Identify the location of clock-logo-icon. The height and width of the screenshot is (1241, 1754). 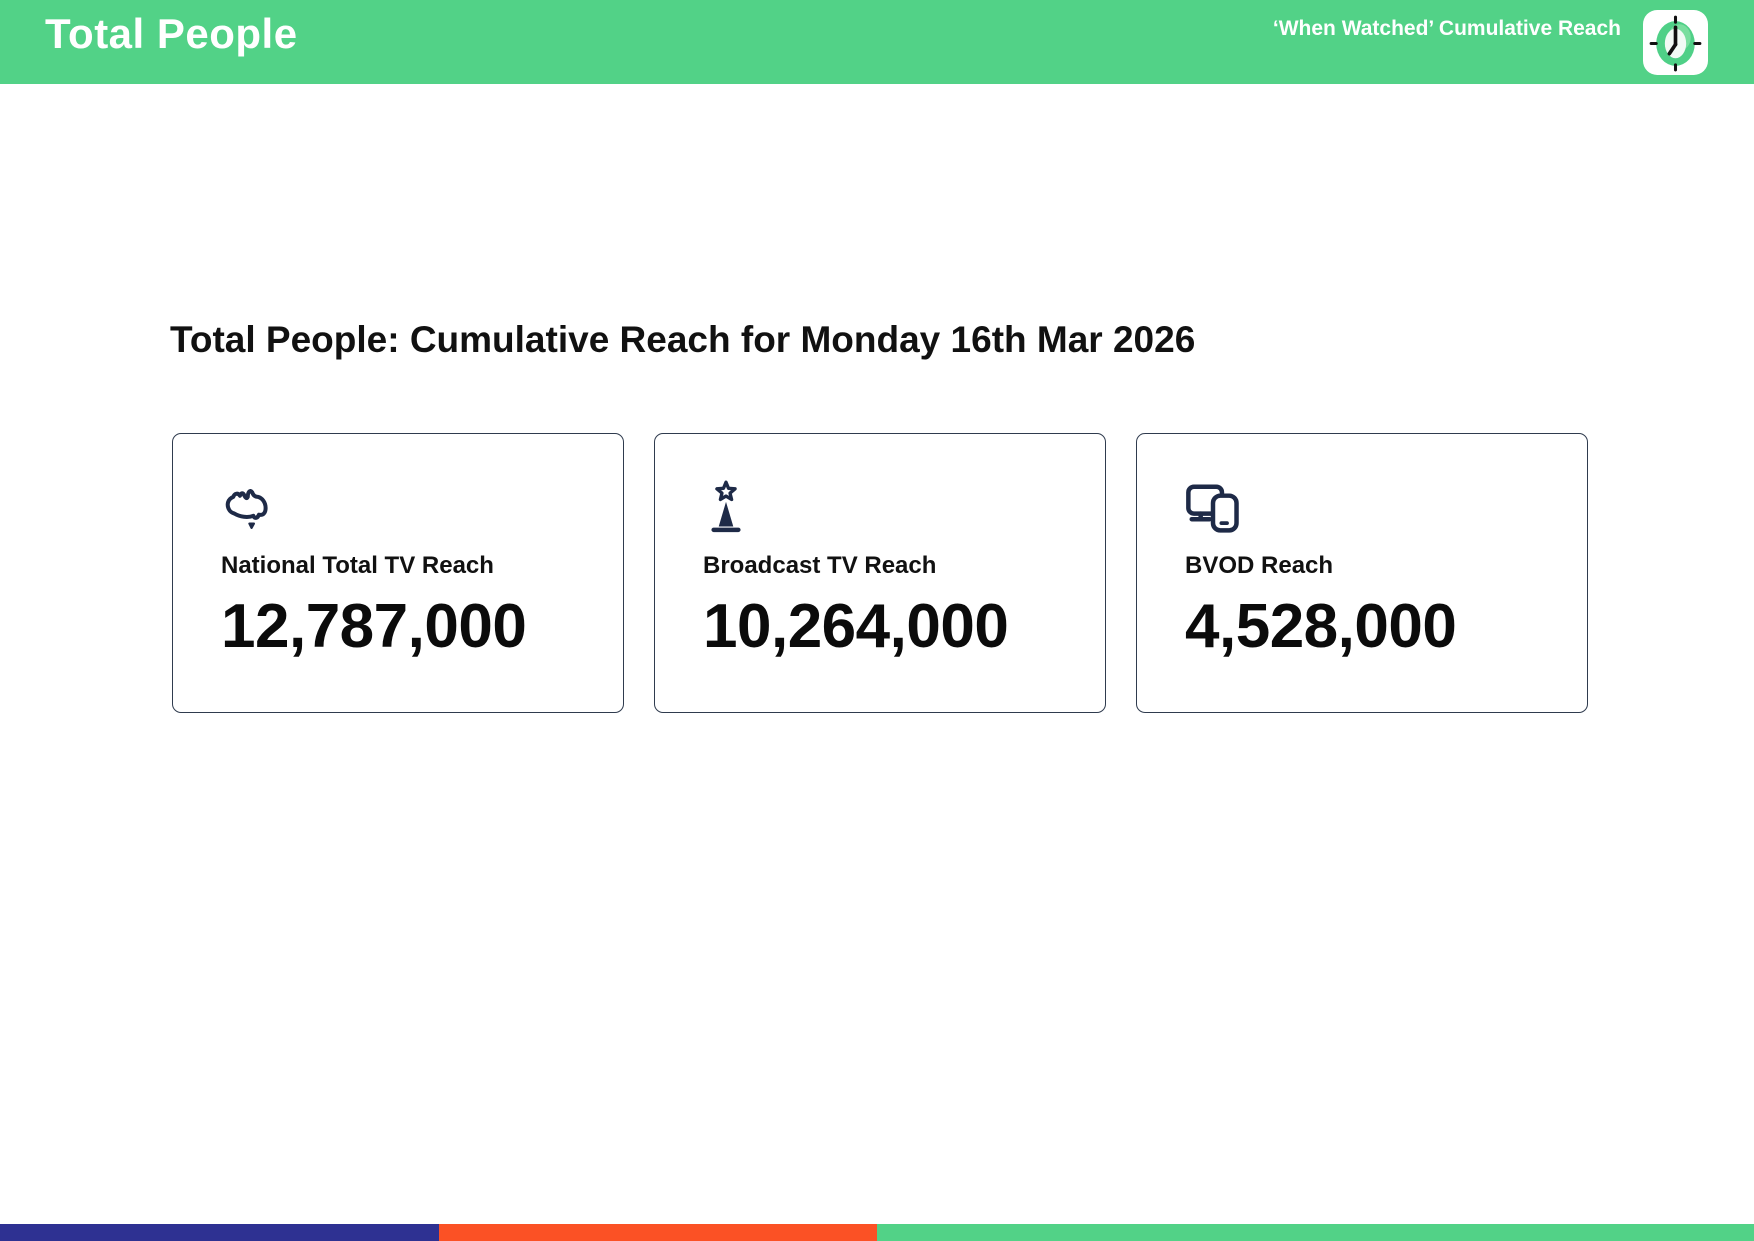
(1675, 42).